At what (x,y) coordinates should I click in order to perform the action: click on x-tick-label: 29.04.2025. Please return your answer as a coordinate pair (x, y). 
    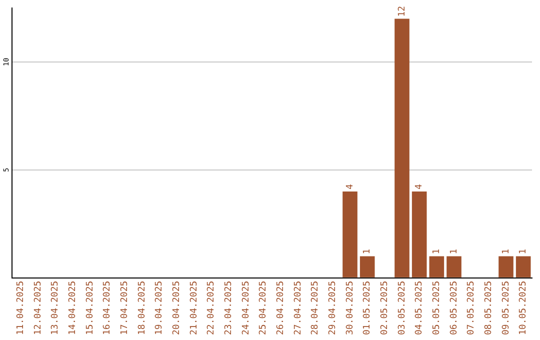
    Looking at the image, I should click on (333, 308).